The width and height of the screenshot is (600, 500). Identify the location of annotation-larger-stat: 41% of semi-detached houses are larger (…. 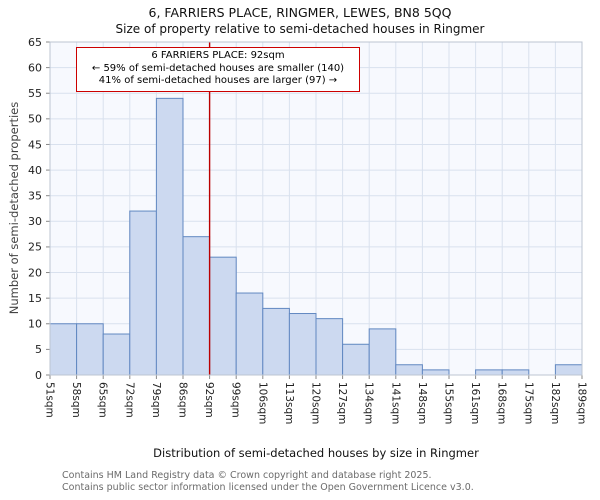
(218, 80).